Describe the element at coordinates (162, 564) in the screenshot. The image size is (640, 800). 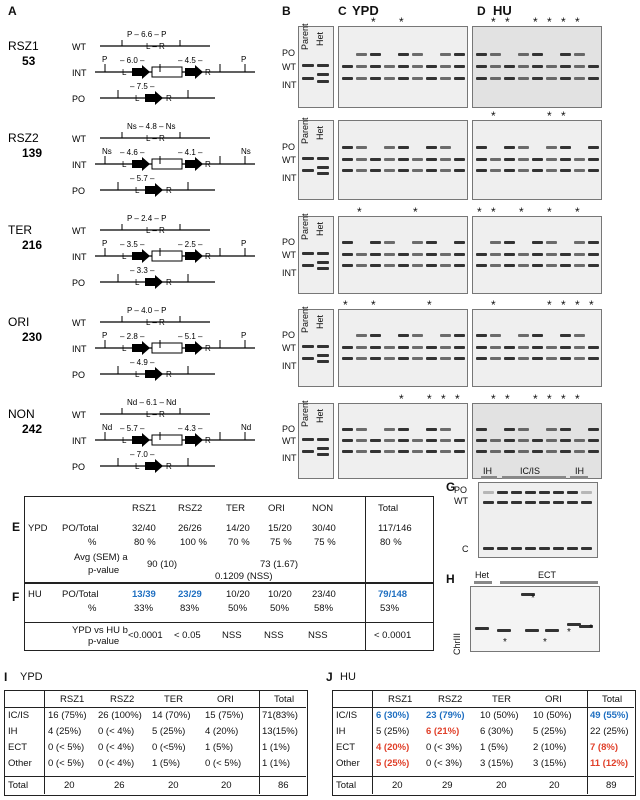
I see `table-e-avg-rsz: 90 (10)` at that location.